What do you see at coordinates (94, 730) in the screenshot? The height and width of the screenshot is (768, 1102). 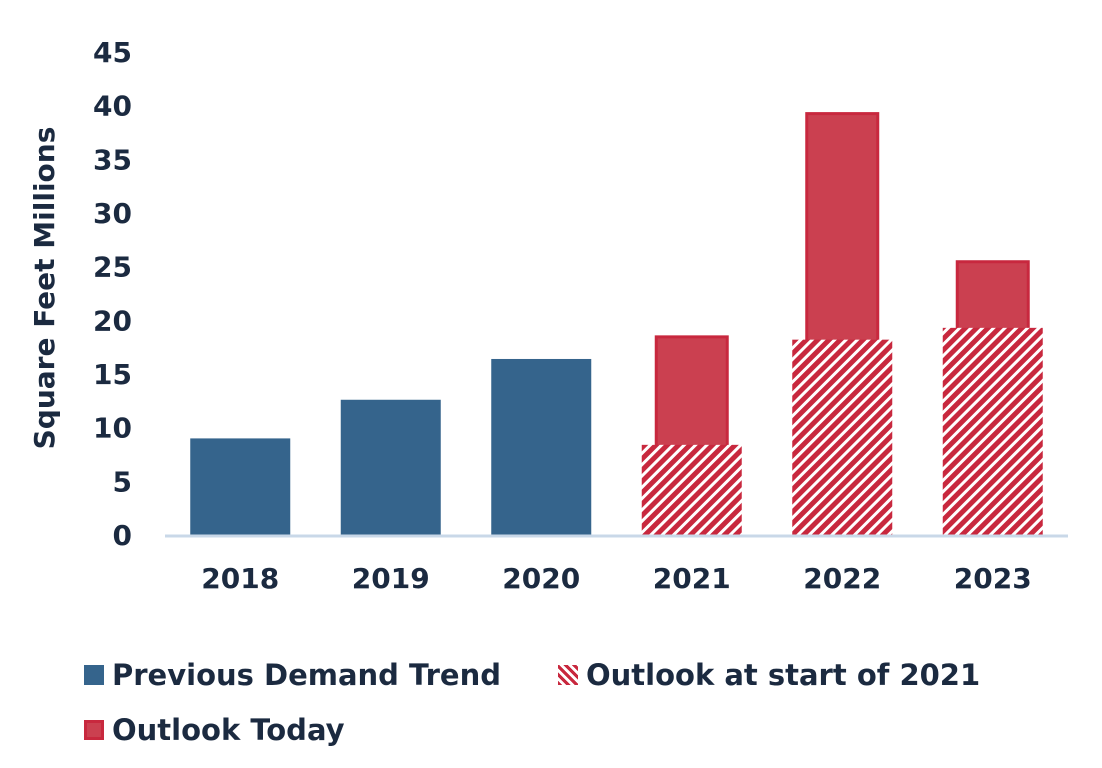 I see `legend-swatch-outlook-today` at bounding box center [94, 730].